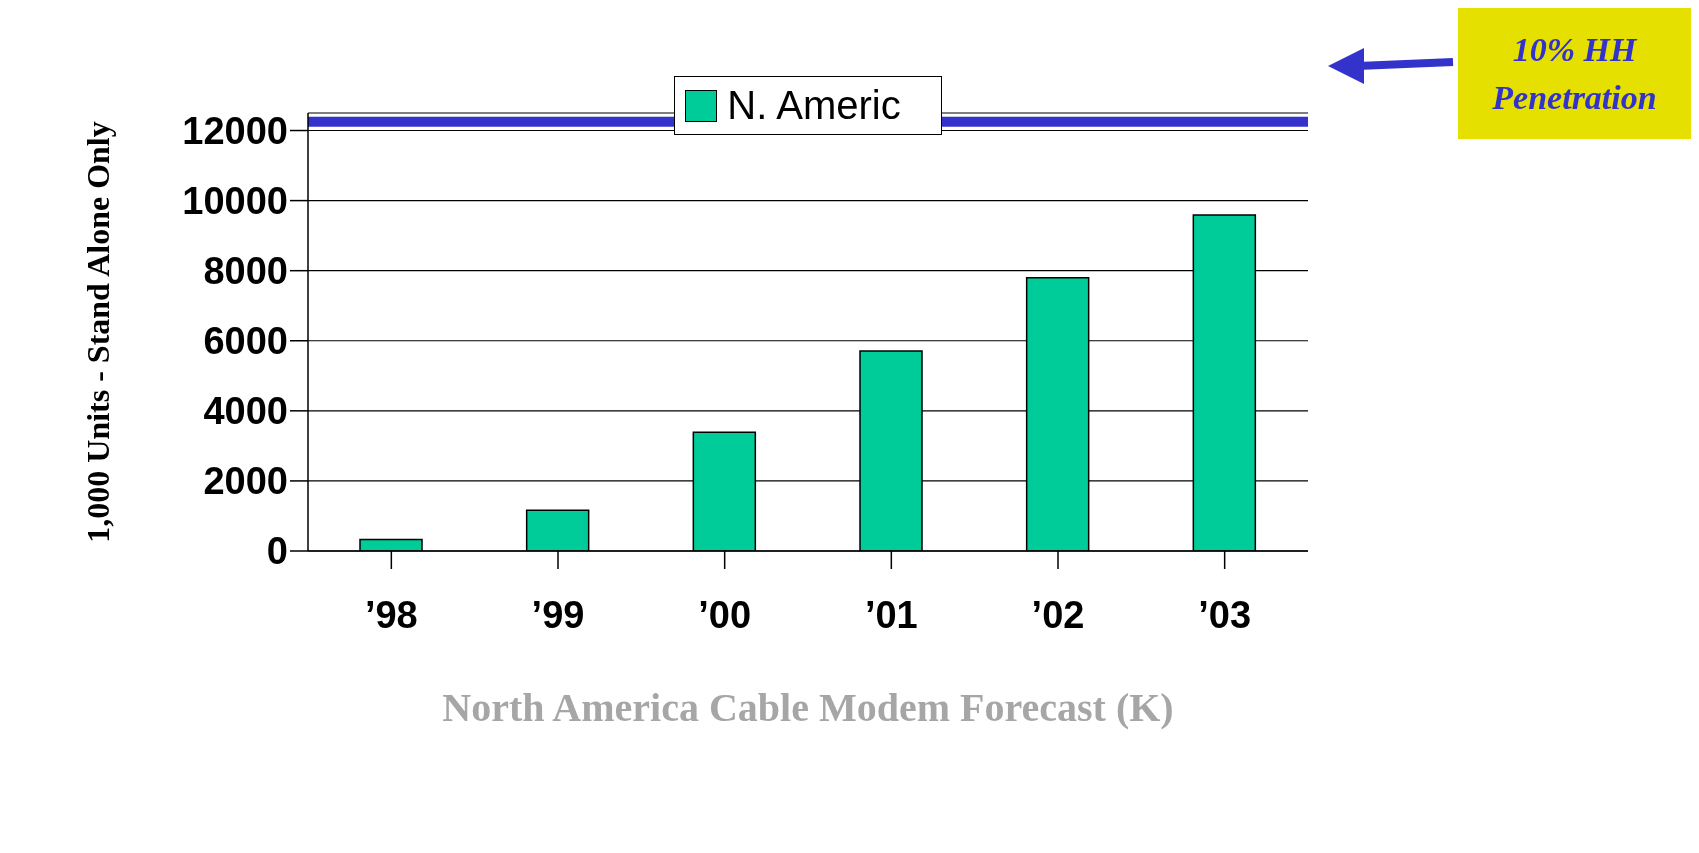 This screenshot has width=1699, height=853. Describe the element at coordinates (235, 201) in the screenshot. I see `y-tick-label: 10000` at that location.